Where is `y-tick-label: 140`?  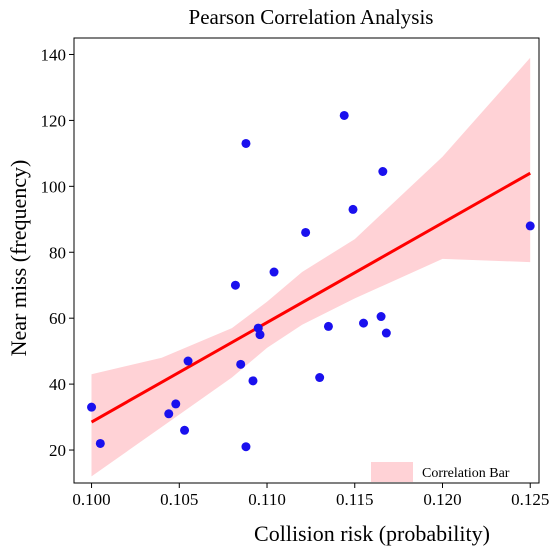 y-tick-label: 140 is located at coordinates (54, 54).